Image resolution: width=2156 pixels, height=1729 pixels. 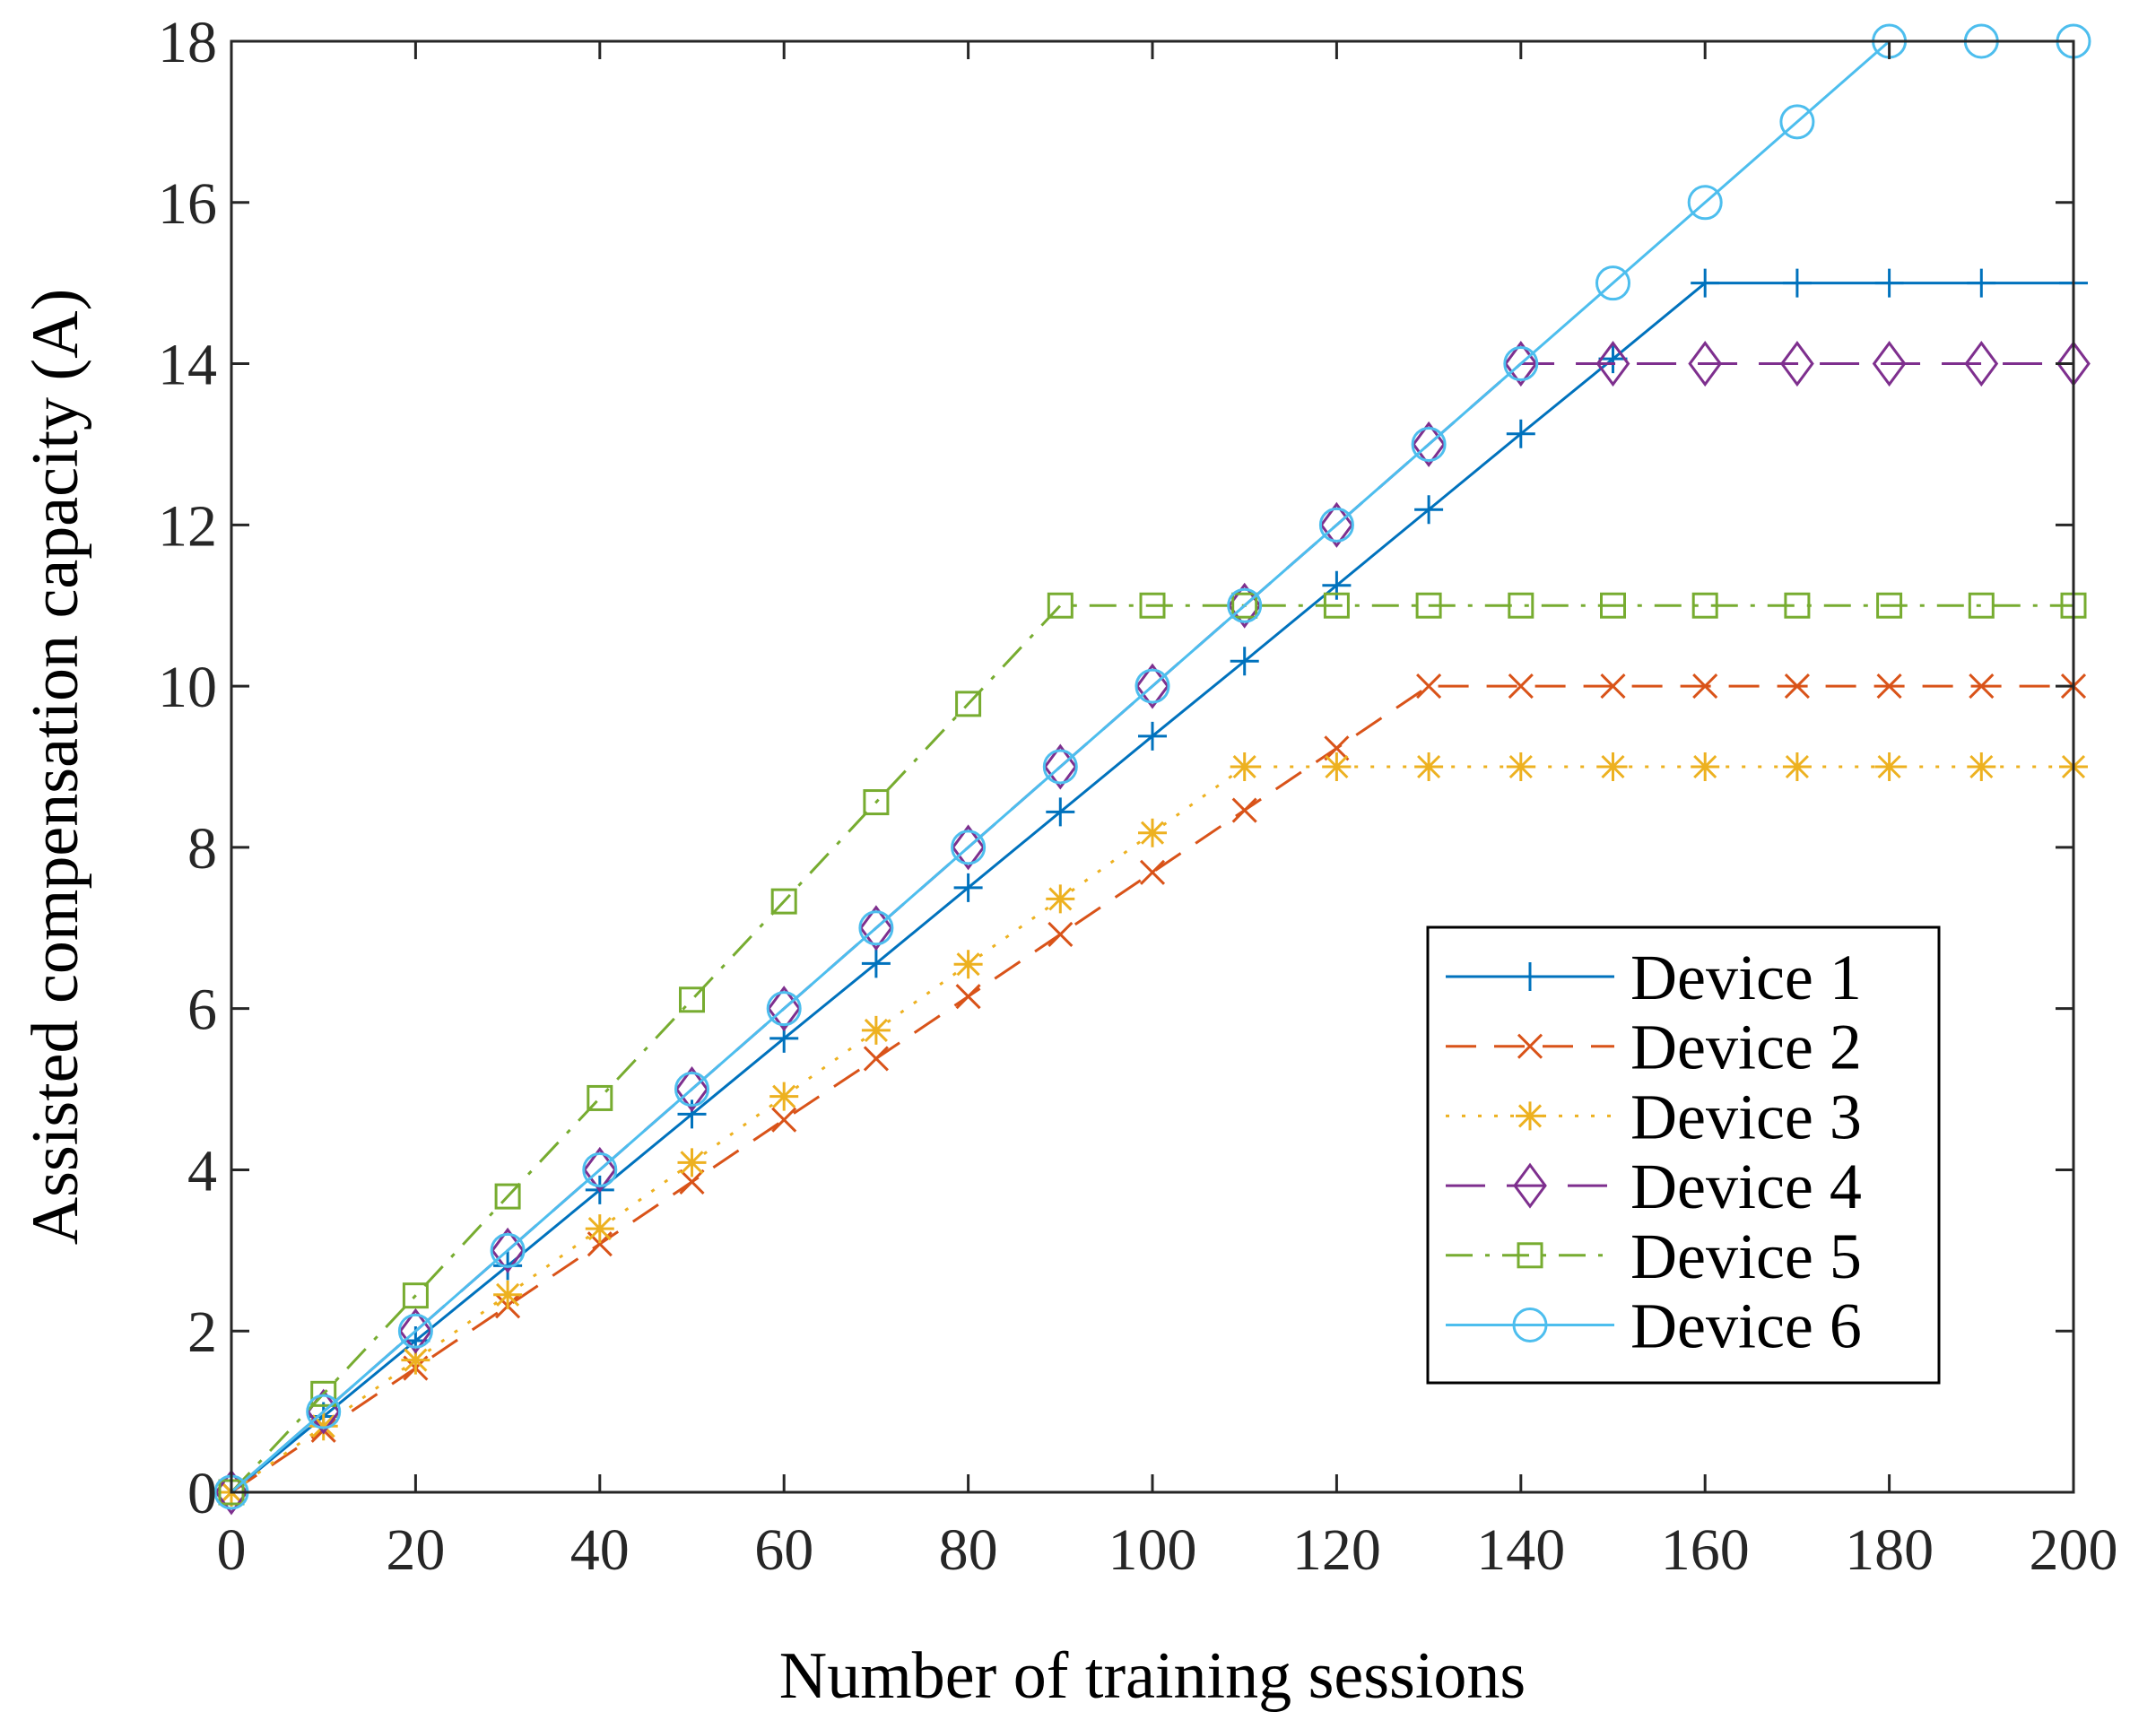 I want to click on x-tick-label: 180, so click(x=1889, y=1550).